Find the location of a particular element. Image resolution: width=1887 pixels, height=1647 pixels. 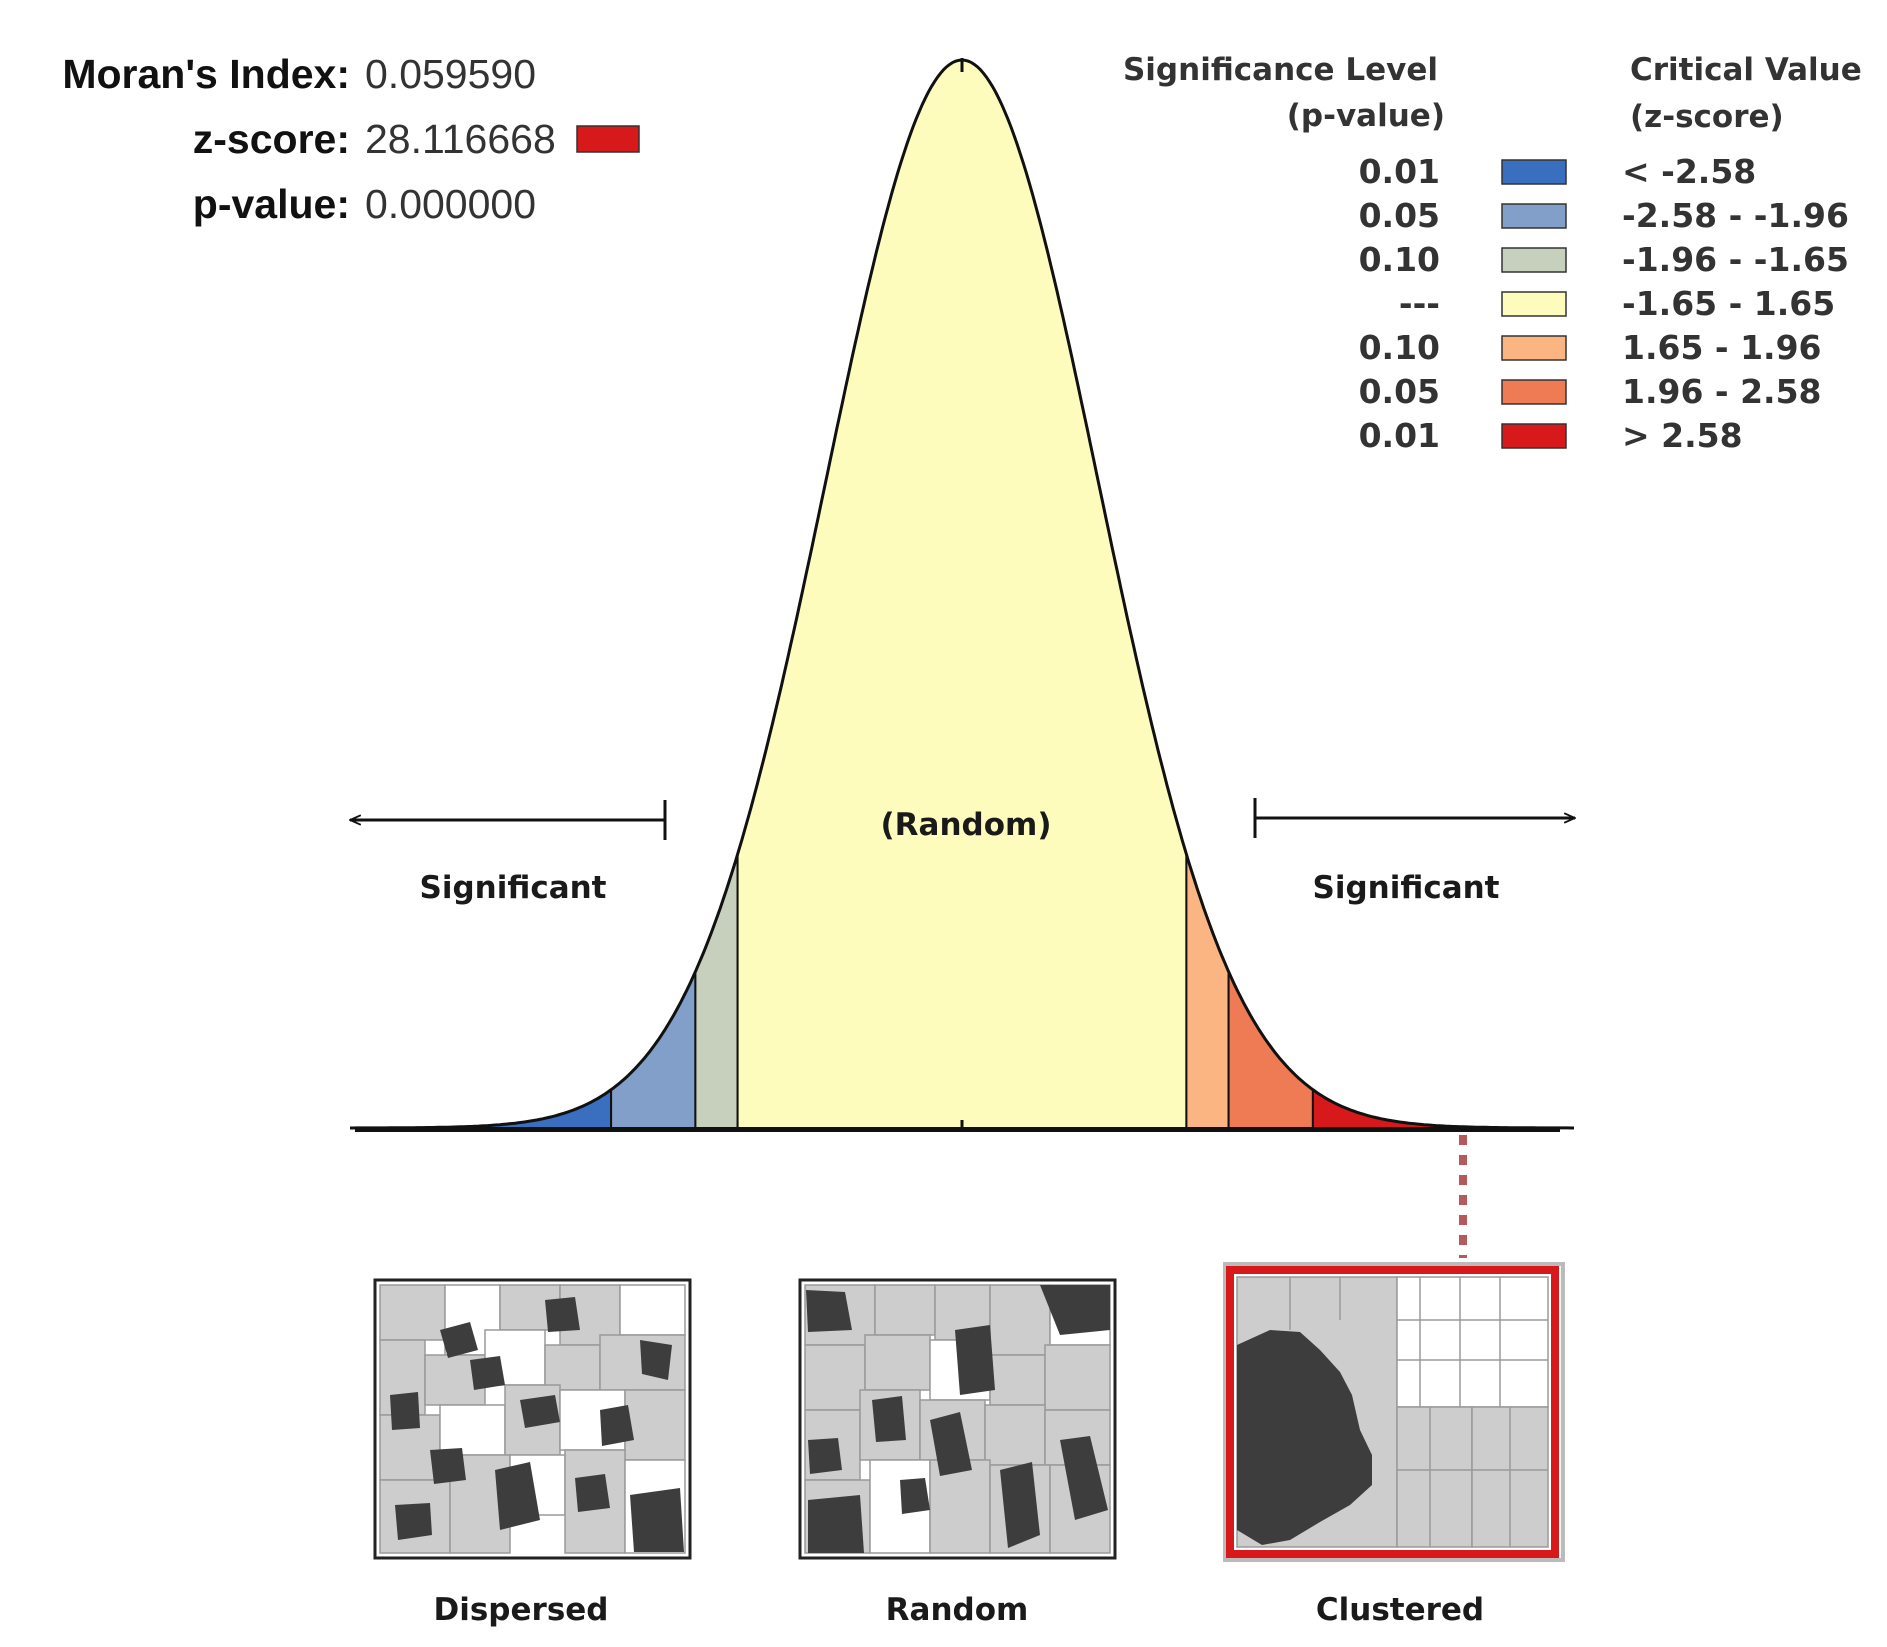

z-score-value: 28.116668 is located at coordinates (460, 139).